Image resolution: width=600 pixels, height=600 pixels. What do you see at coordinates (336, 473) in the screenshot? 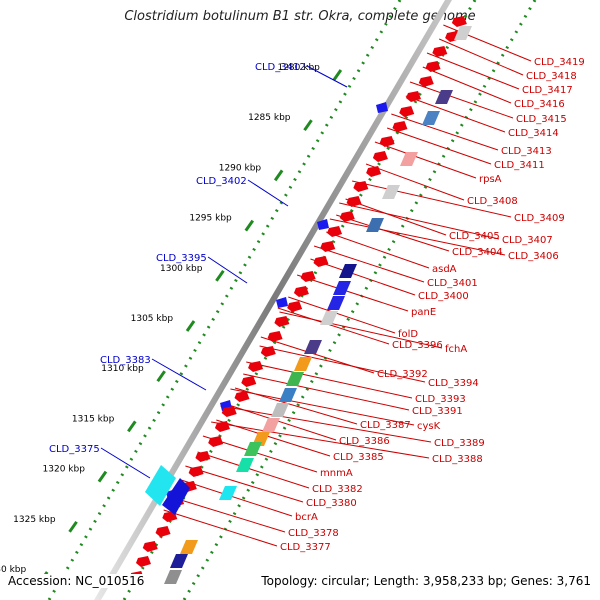
I see `gene-label-right: mnmA` at bounding box center [336, 473].